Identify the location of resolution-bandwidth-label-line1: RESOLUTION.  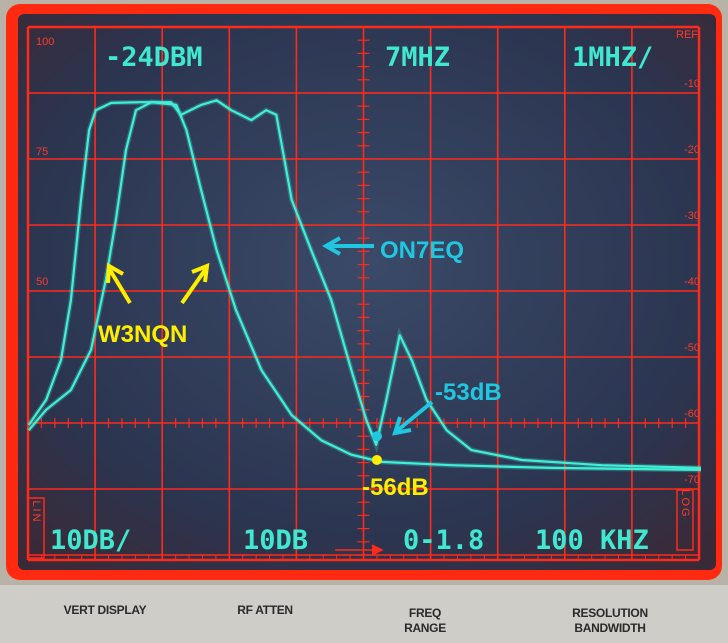
(610, 613).